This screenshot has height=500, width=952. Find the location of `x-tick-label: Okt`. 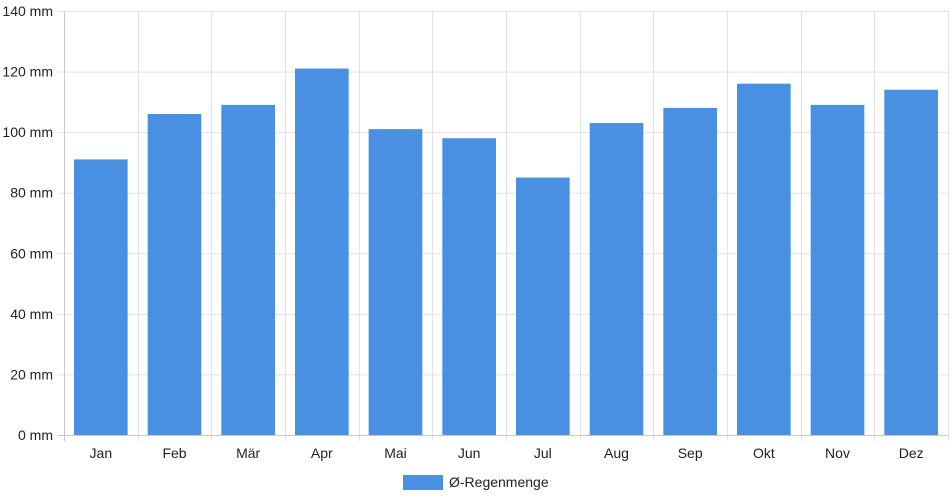

x-tick-label: Okt is located at coordinates (764, 453).